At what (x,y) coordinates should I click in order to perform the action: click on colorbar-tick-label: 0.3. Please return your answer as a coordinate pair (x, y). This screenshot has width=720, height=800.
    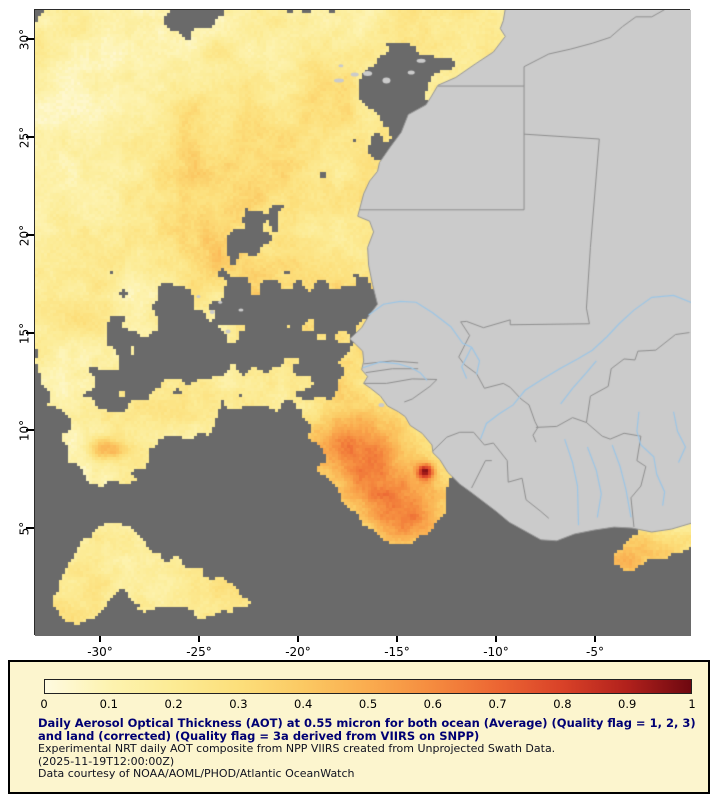
    Looking at the image, I should click on (238, 704).